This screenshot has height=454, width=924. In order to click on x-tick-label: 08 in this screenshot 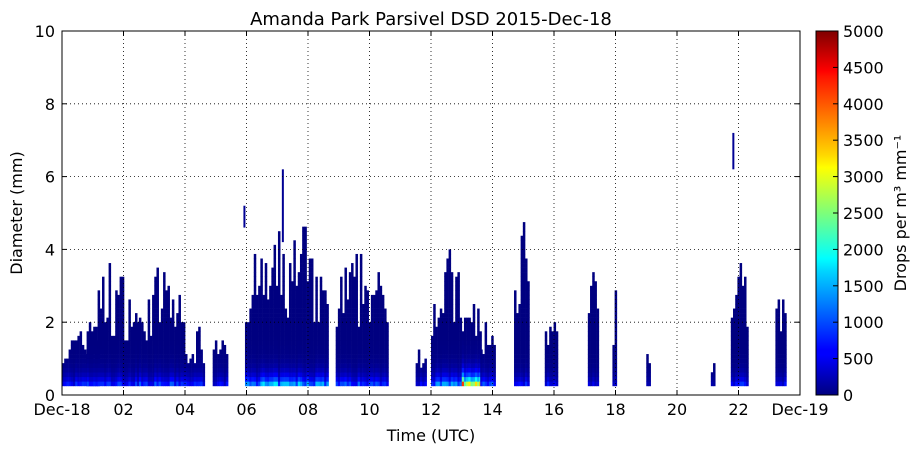, I will do `click(308, 409)`.